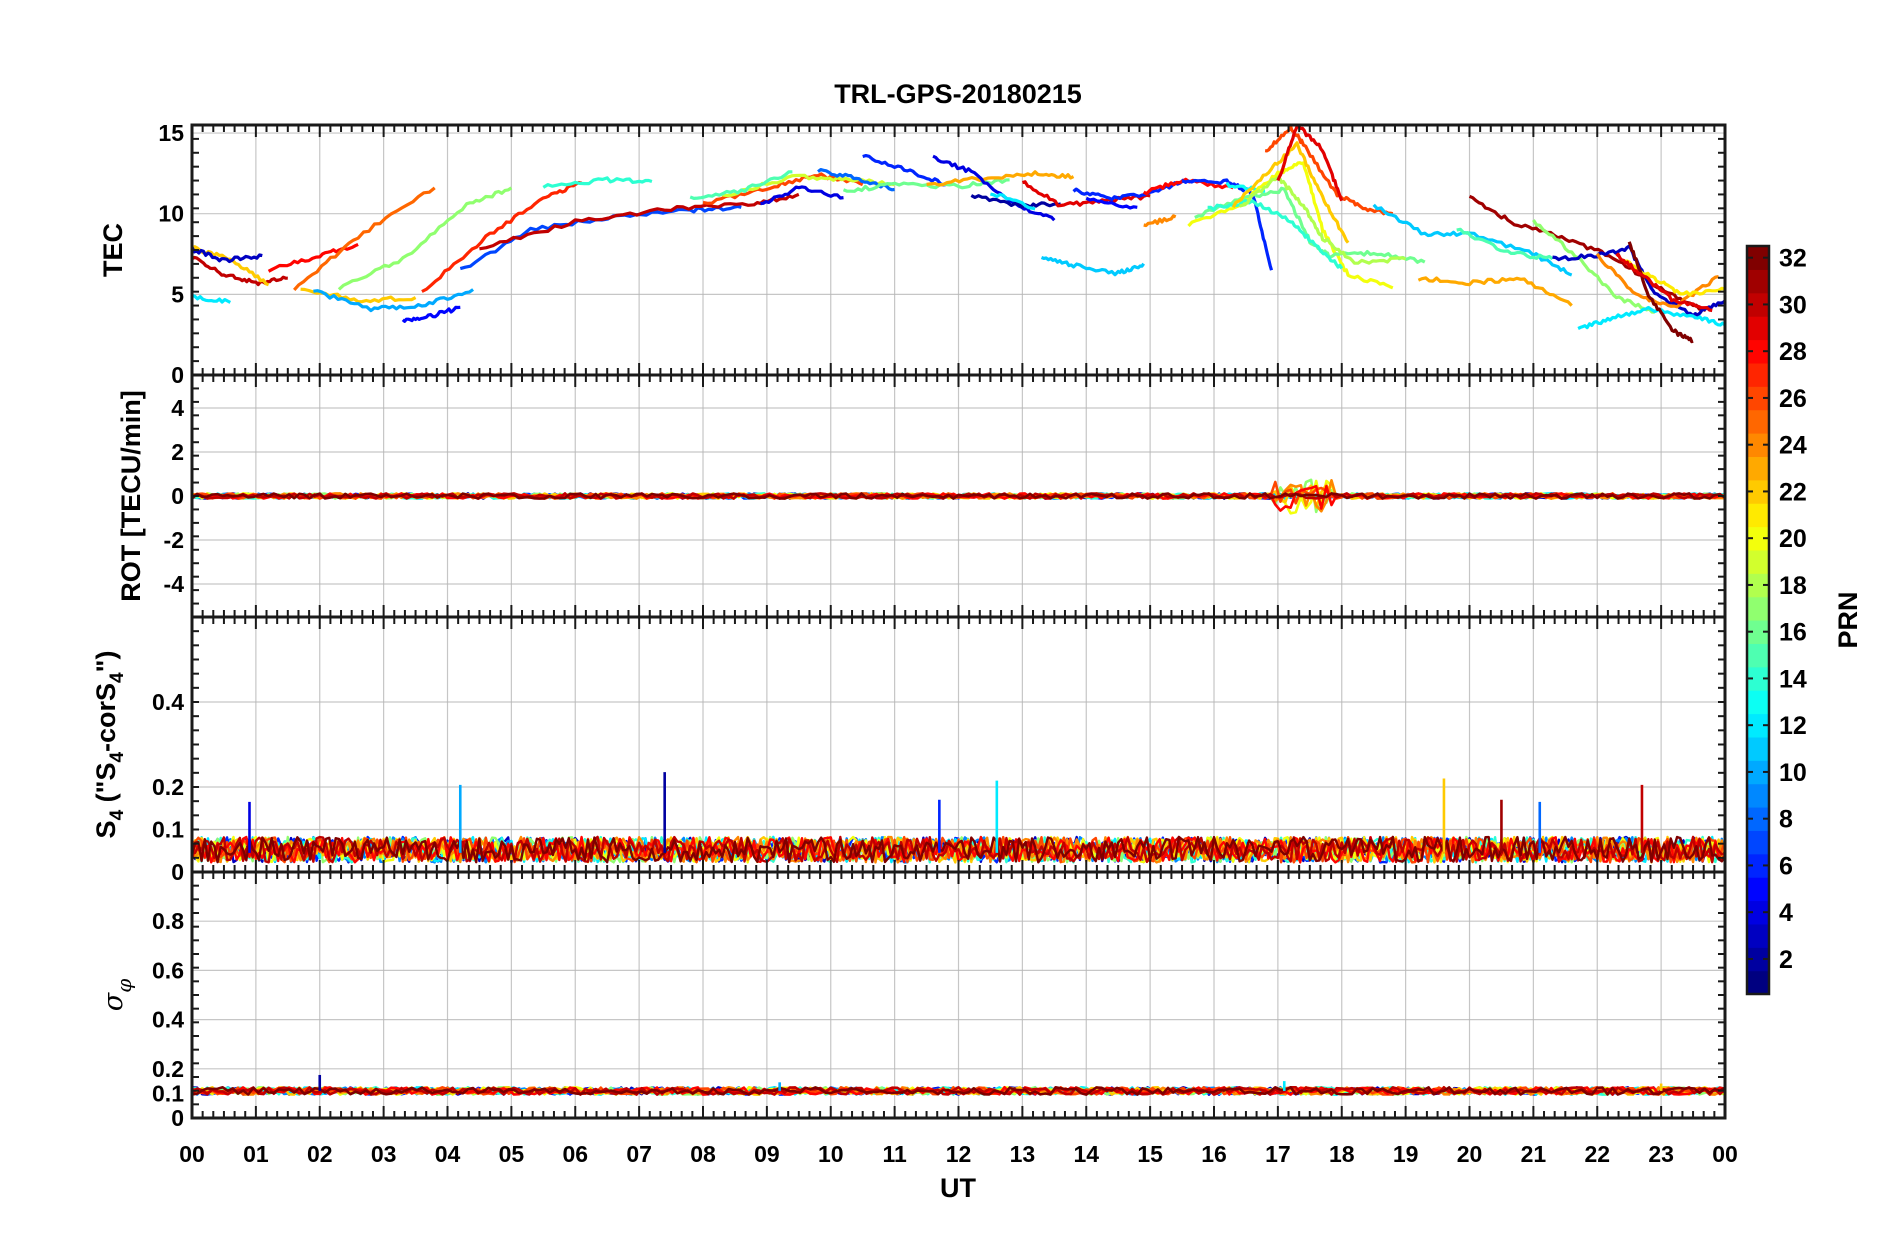 Image resolution: width=1902 pixels, height=1236 pixels. What do you see at coordinates (1793, 586) in the screenshot?
I see `colorbar-tick-label: 18` at bounding box center [1793, 586].